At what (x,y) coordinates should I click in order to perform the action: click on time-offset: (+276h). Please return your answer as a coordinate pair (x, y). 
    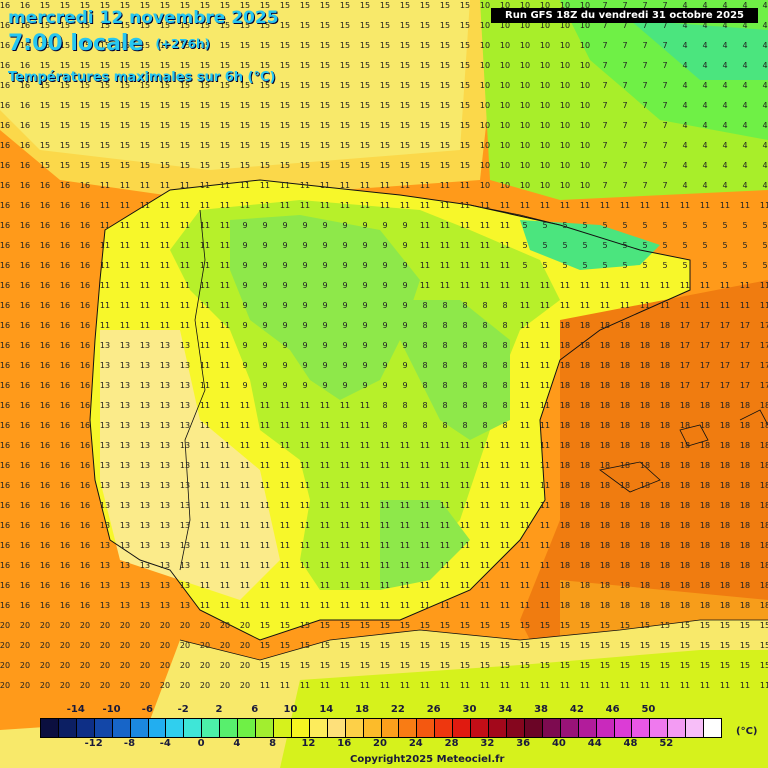
    Looking at the image, I should click on (183, 44).